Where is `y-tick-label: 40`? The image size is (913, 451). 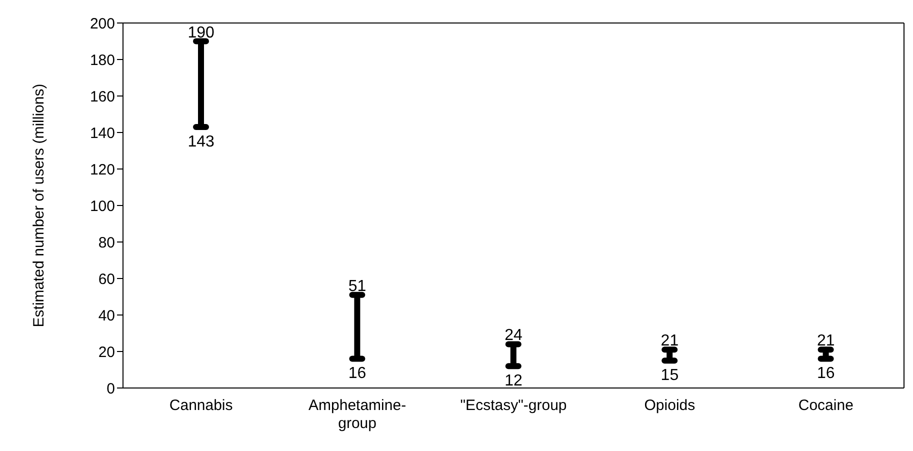
y-tick-label: 40 is located at coordinates (106, 315).